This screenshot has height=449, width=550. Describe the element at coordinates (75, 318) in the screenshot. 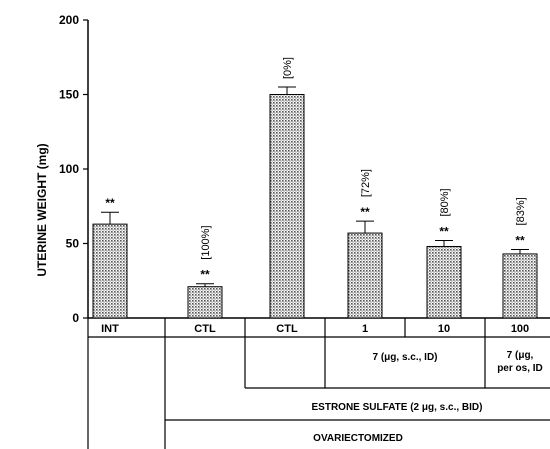

I see `y-tick-label: 0` at that location.